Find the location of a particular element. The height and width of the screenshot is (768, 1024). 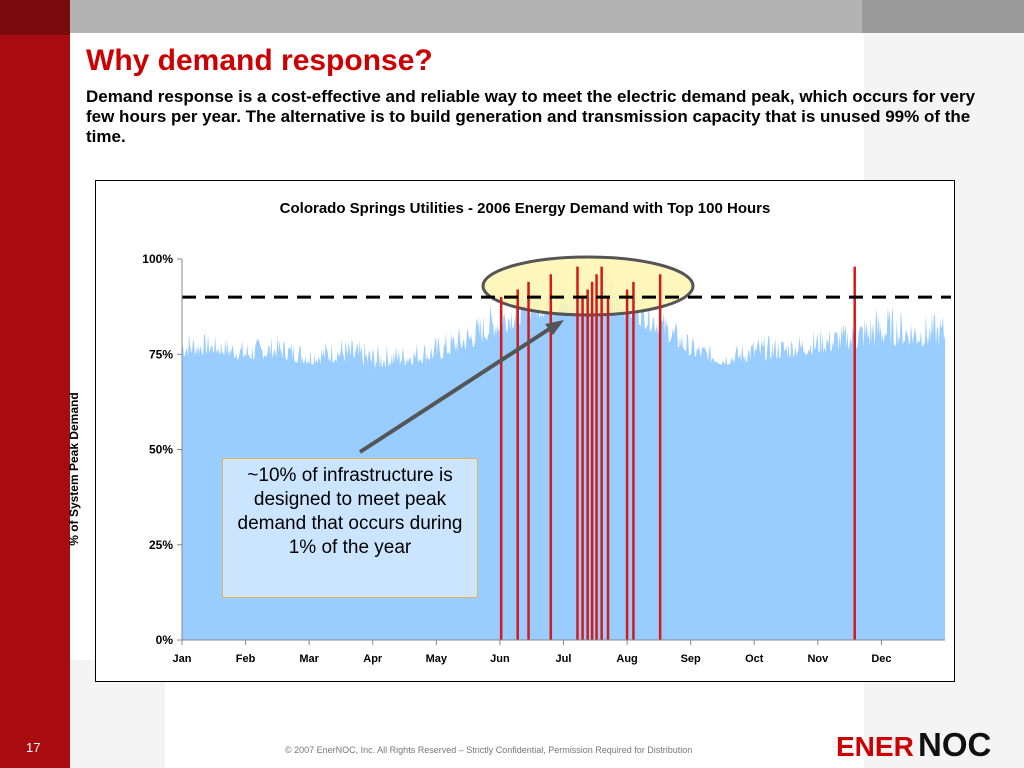

y-tick-label: 25% is located at coordinates (161, 545).